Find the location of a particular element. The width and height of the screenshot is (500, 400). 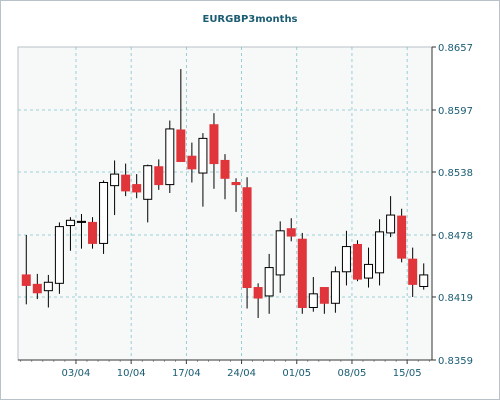

x-tick-label: 15/05 is located at coordinates (407, 373).